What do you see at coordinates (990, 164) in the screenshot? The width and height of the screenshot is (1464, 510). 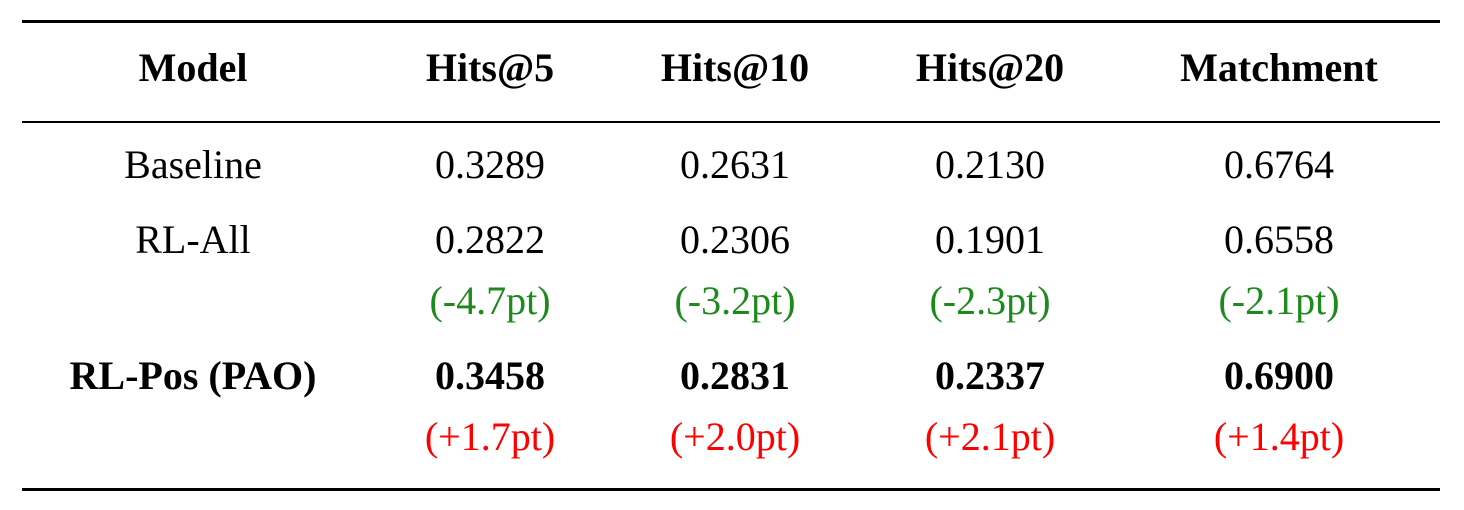 I see `metric-value: 0.2130` at bounding box center [990, 164].